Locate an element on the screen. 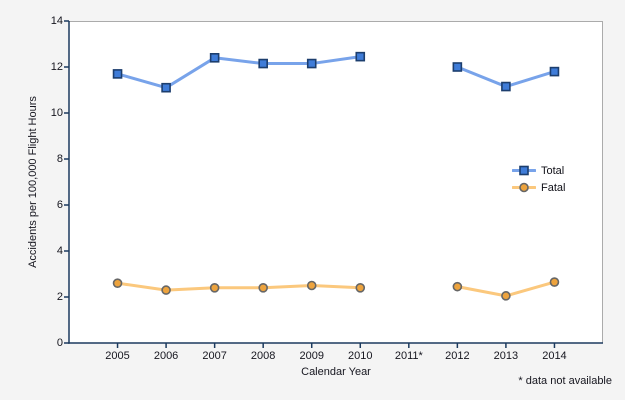  x-tick-label: 2009 is located at coordinates (311, 356).